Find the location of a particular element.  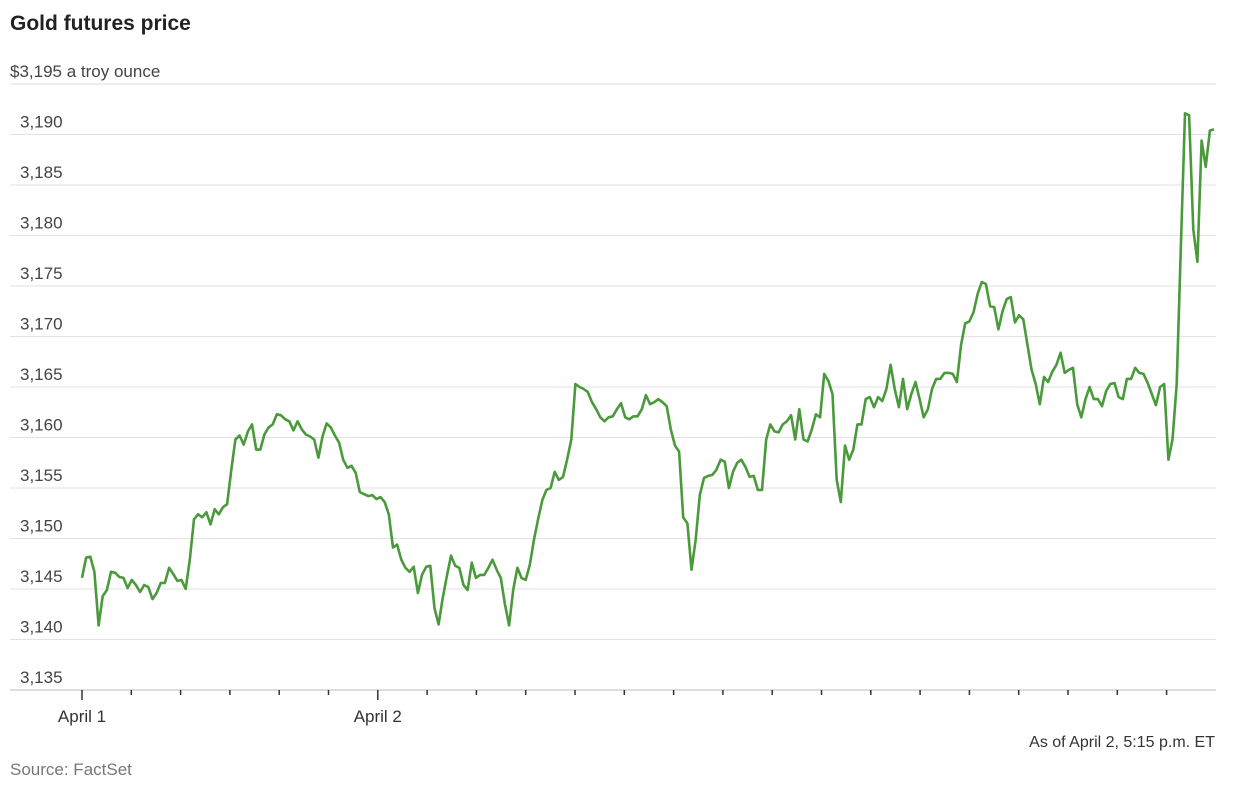

y-tick-label: 3,175 is located at coordinates (41, 273).